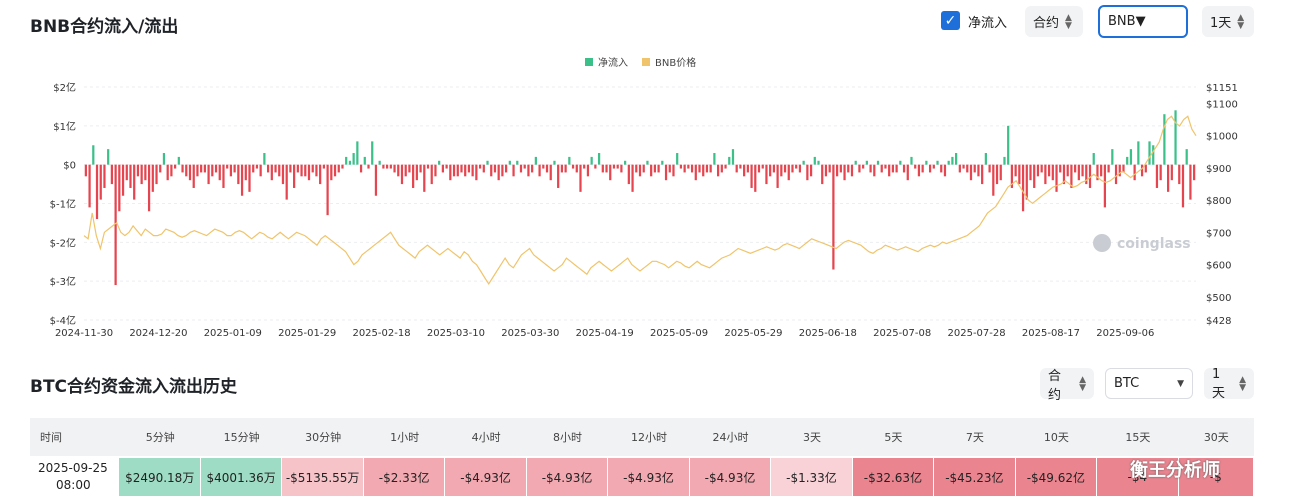 The image size is (1306, 498). What do you see at coordinates (1067, 385) in the screenshot?
I see `history-type-select: 合约 ▲ ▼` at bounding box center [1067, 385].